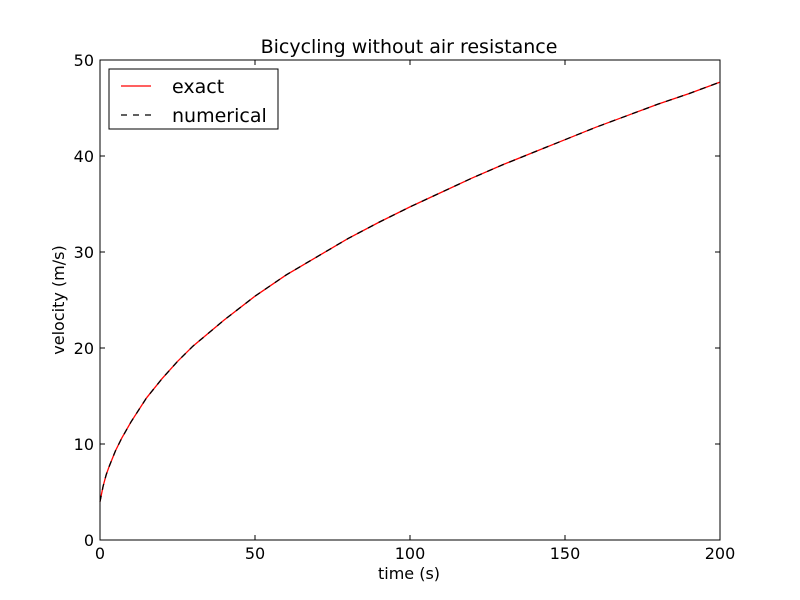 This screenshot has width=800, height=600. I want to click on legend-frame, so click(193, 99).